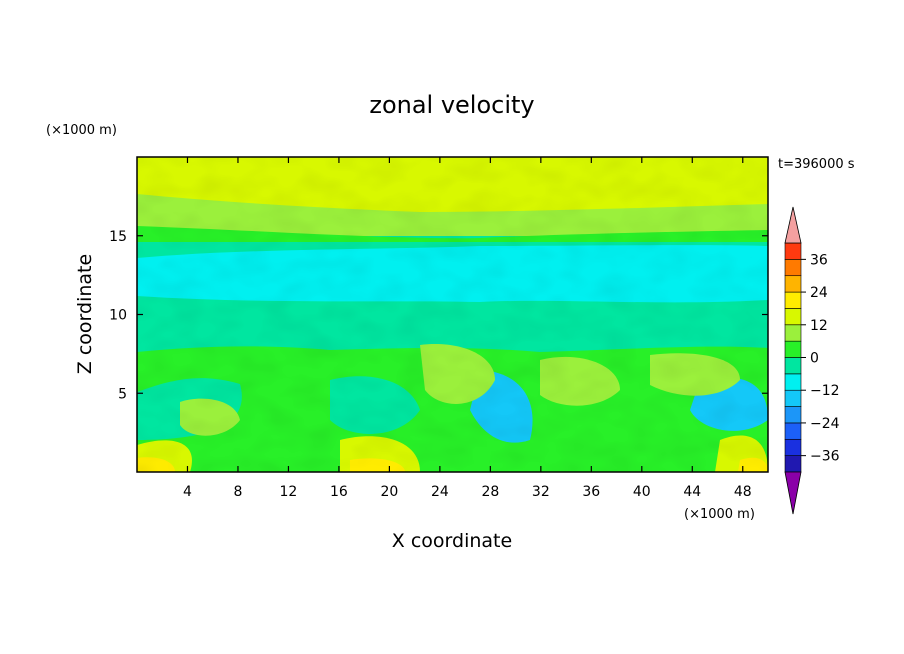 The height and width of the screenshot is (654, 904). Describe the element at coordinates (490, 492) in the screenshot. I see `x-tick-label: 28` at that location.